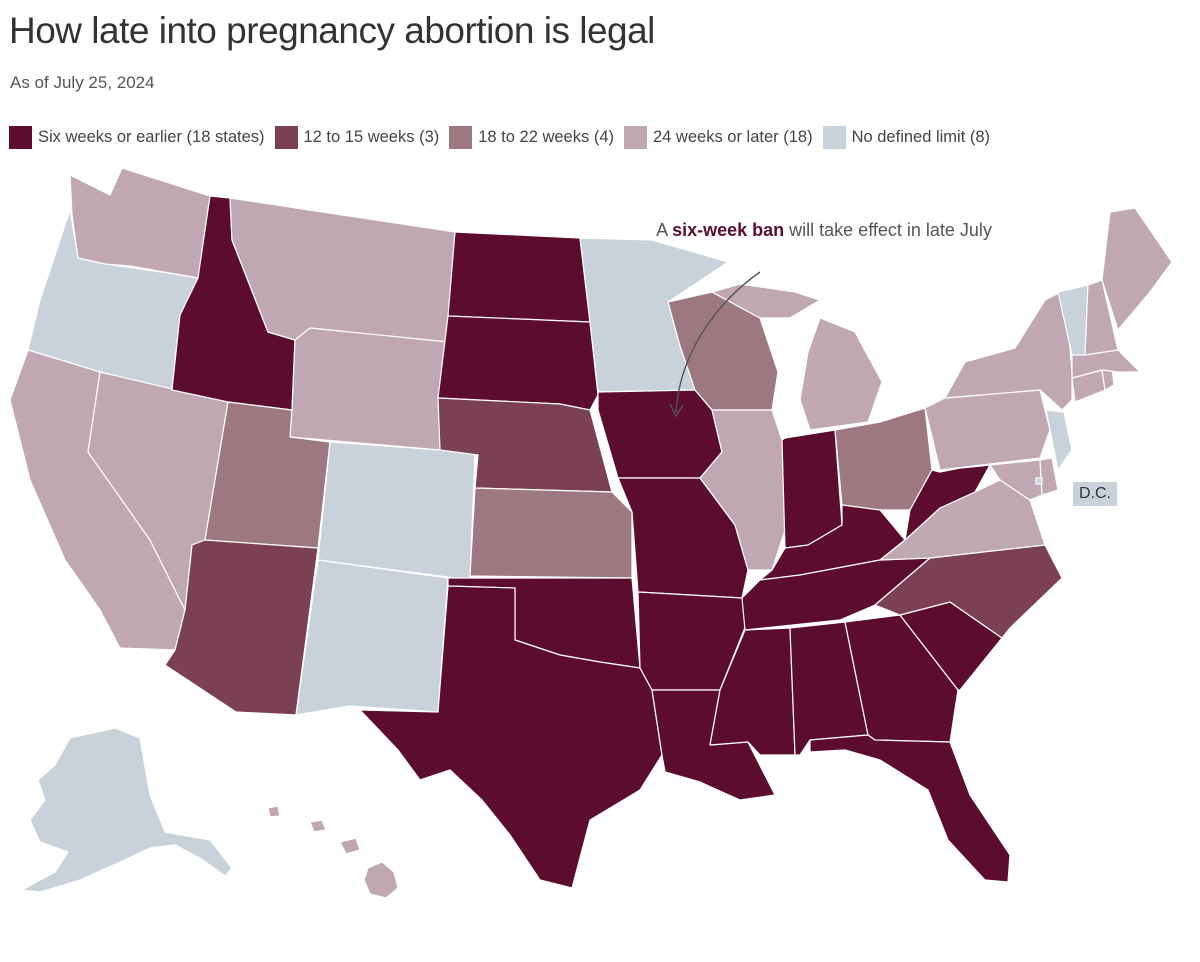 The width and height of the screenshot is (1200, 962). Describe the element at coordinates (1008, 350) in the screenshot. I see `state-new-york` at that location.